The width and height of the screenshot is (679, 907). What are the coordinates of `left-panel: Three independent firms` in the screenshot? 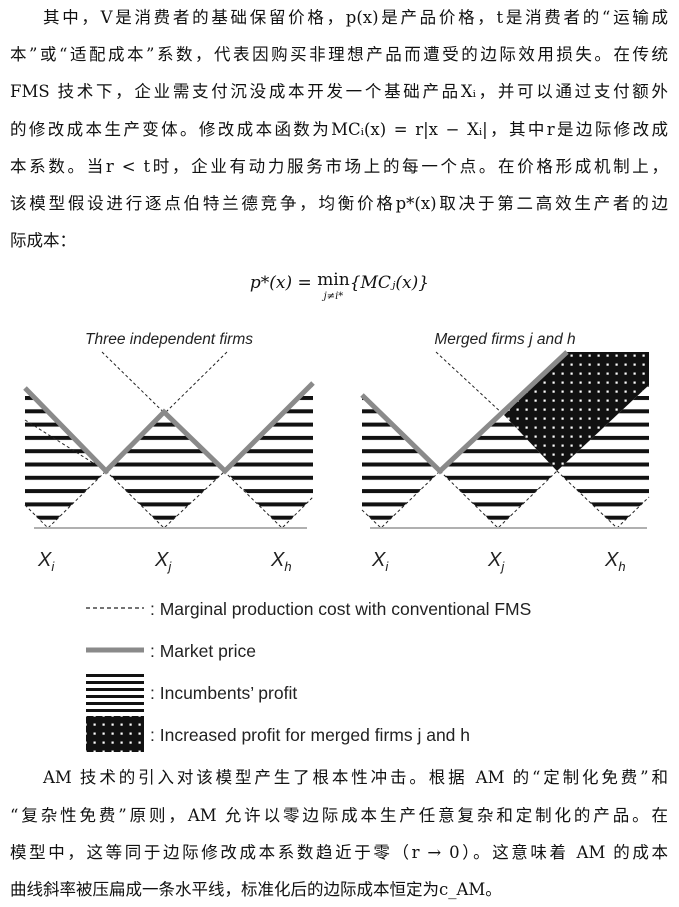 It's located at (169, 430).